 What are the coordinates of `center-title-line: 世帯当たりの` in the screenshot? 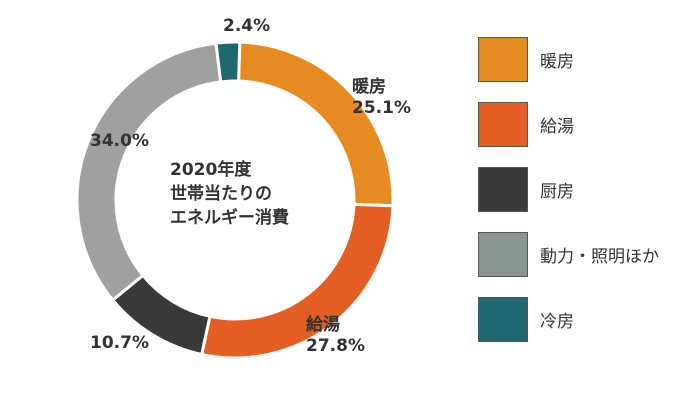 It's located at (221, 193).